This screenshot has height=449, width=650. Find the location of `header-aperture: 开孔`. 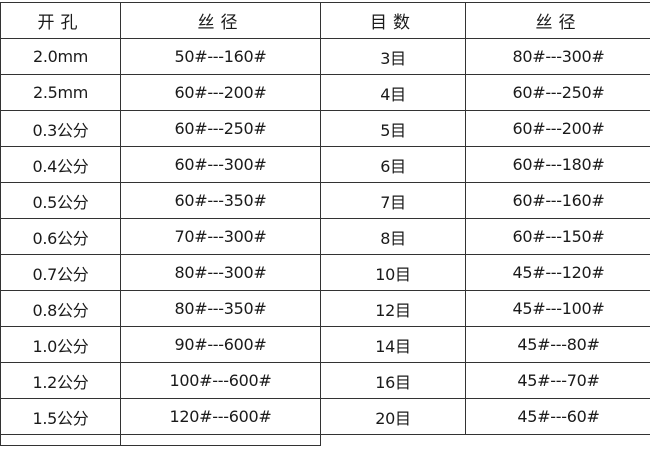

header-aperture: 开孔 is located at coordinates (60, 20).